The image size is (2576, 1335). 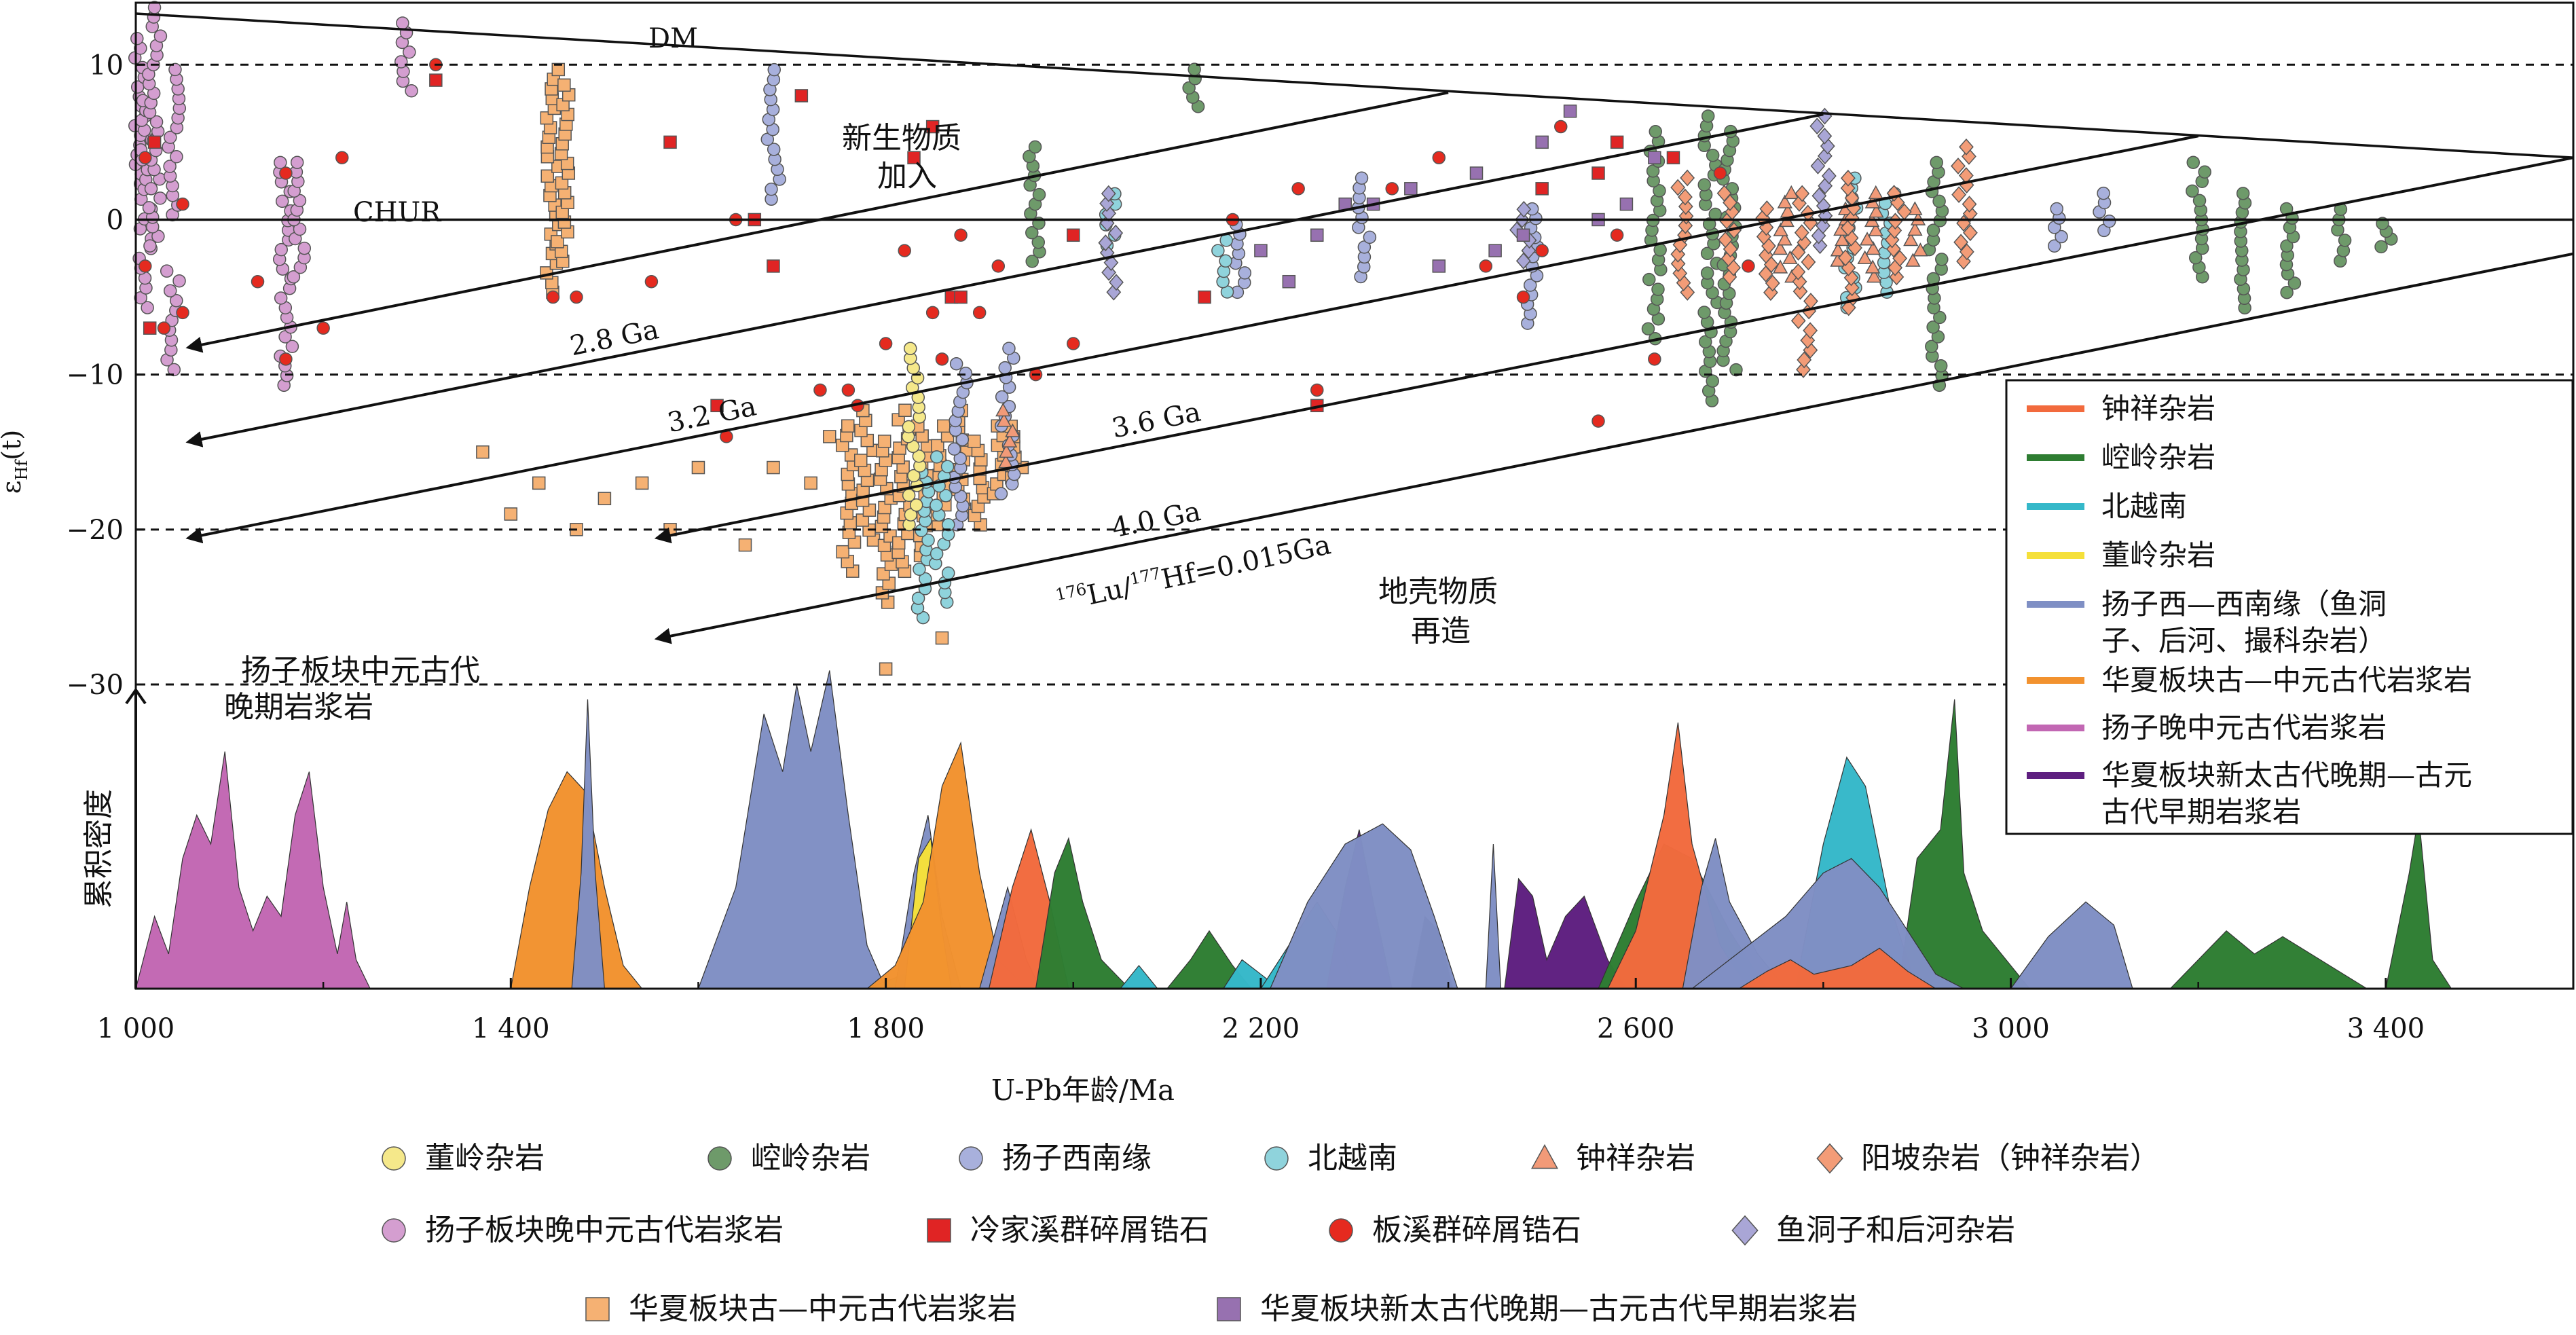 What do you see at coordinates (1193, 572) in the screenshot?
I see `ratio-label: 176Lu/177Hf=0.015Ga` at bounding box center [1193, 572].